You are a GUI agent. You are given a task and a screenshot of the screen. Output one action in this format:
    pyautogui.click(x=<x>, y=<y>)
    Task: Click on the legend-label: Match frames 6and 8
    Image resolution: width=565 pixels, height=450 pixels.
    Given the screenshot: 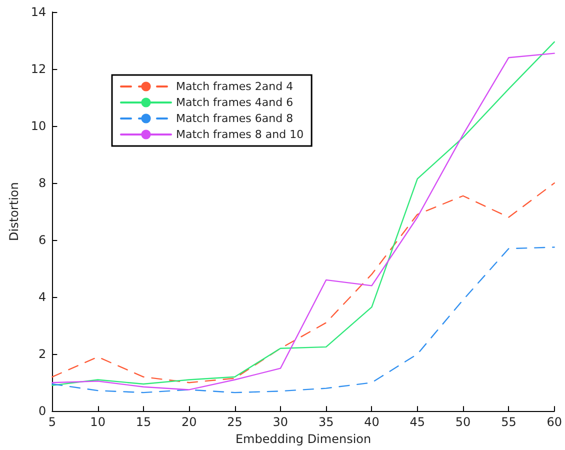 What is the action you would take?
    pyautogui.click(x=235, y=118)
    